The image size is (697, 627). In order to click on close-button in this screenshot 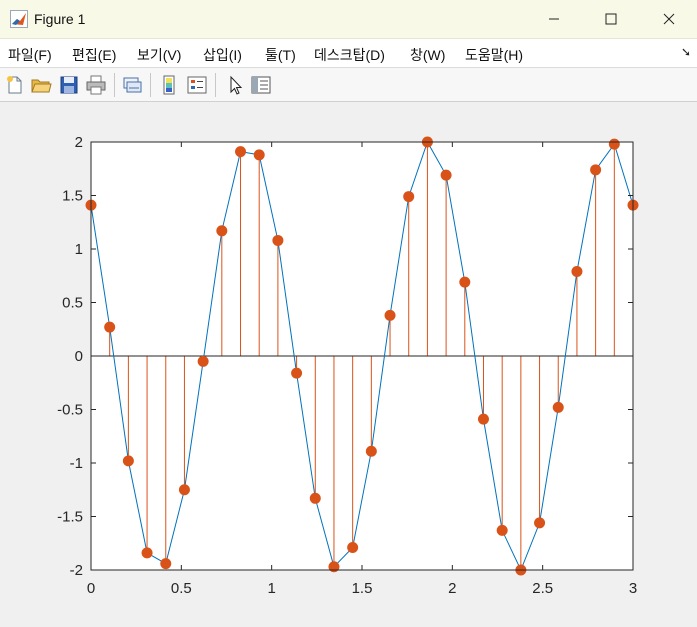, I will do `click(669, 19)`.